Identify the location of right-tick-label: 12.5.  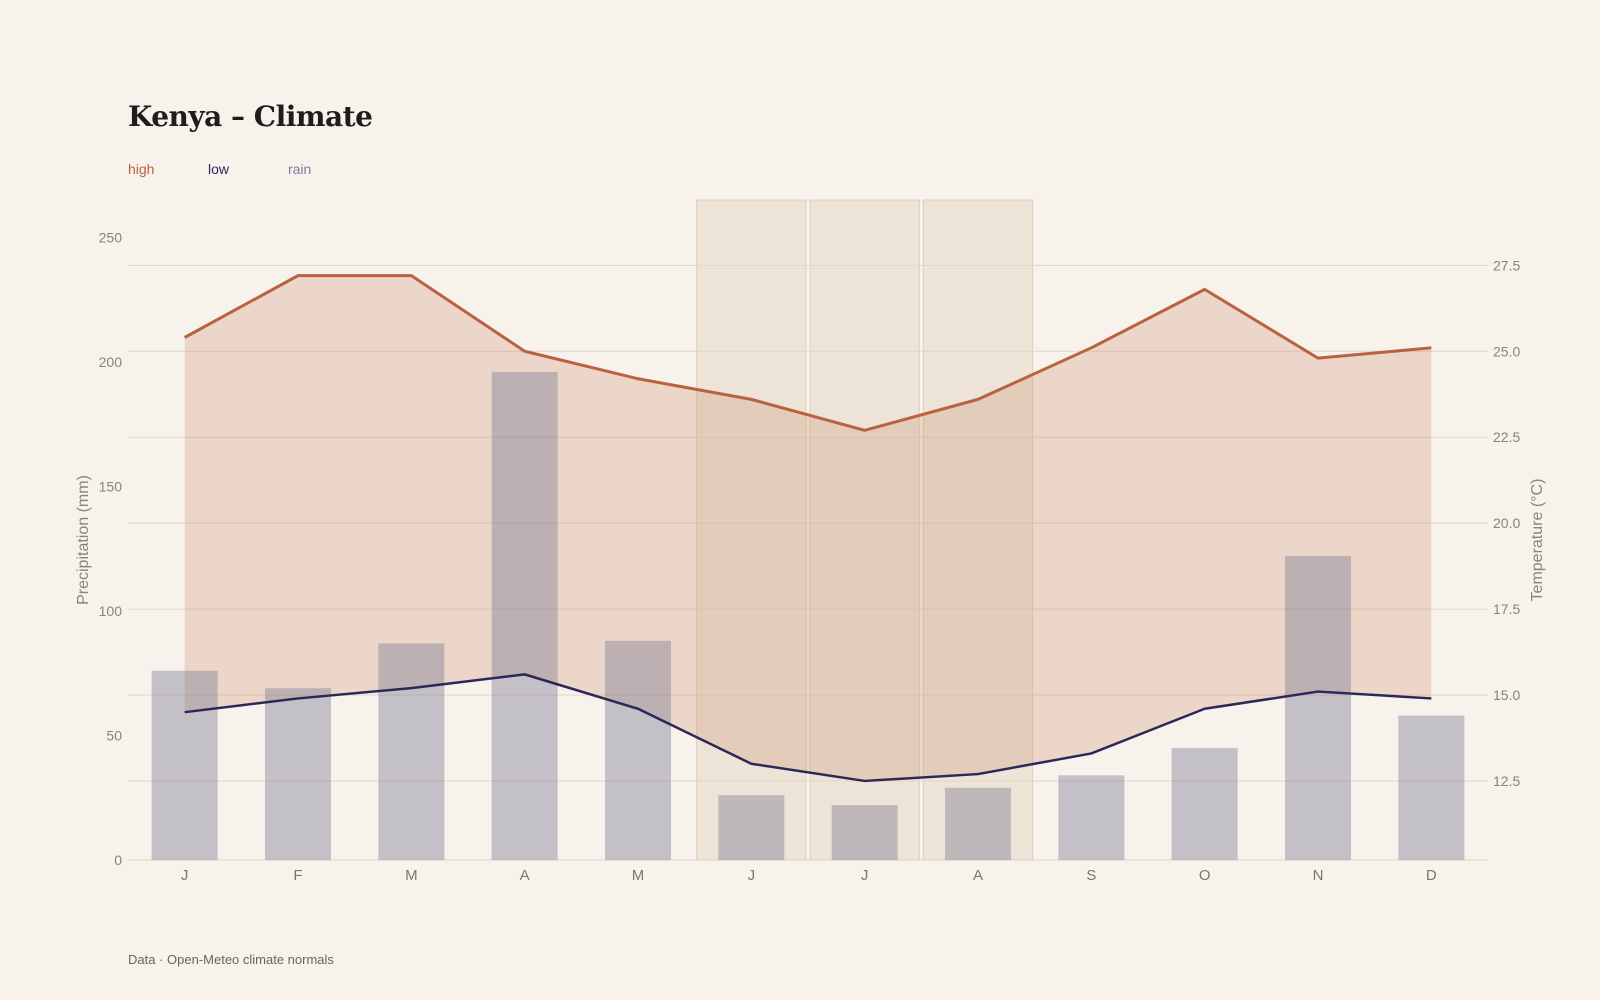
(1506, 781).